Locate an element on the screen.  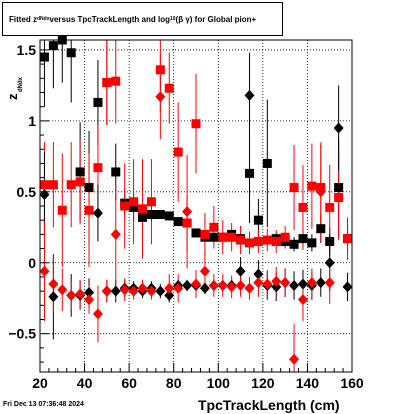
footer-date: Fri Dec 13 07:36:48 2024 is located at coordinates (43, 404).